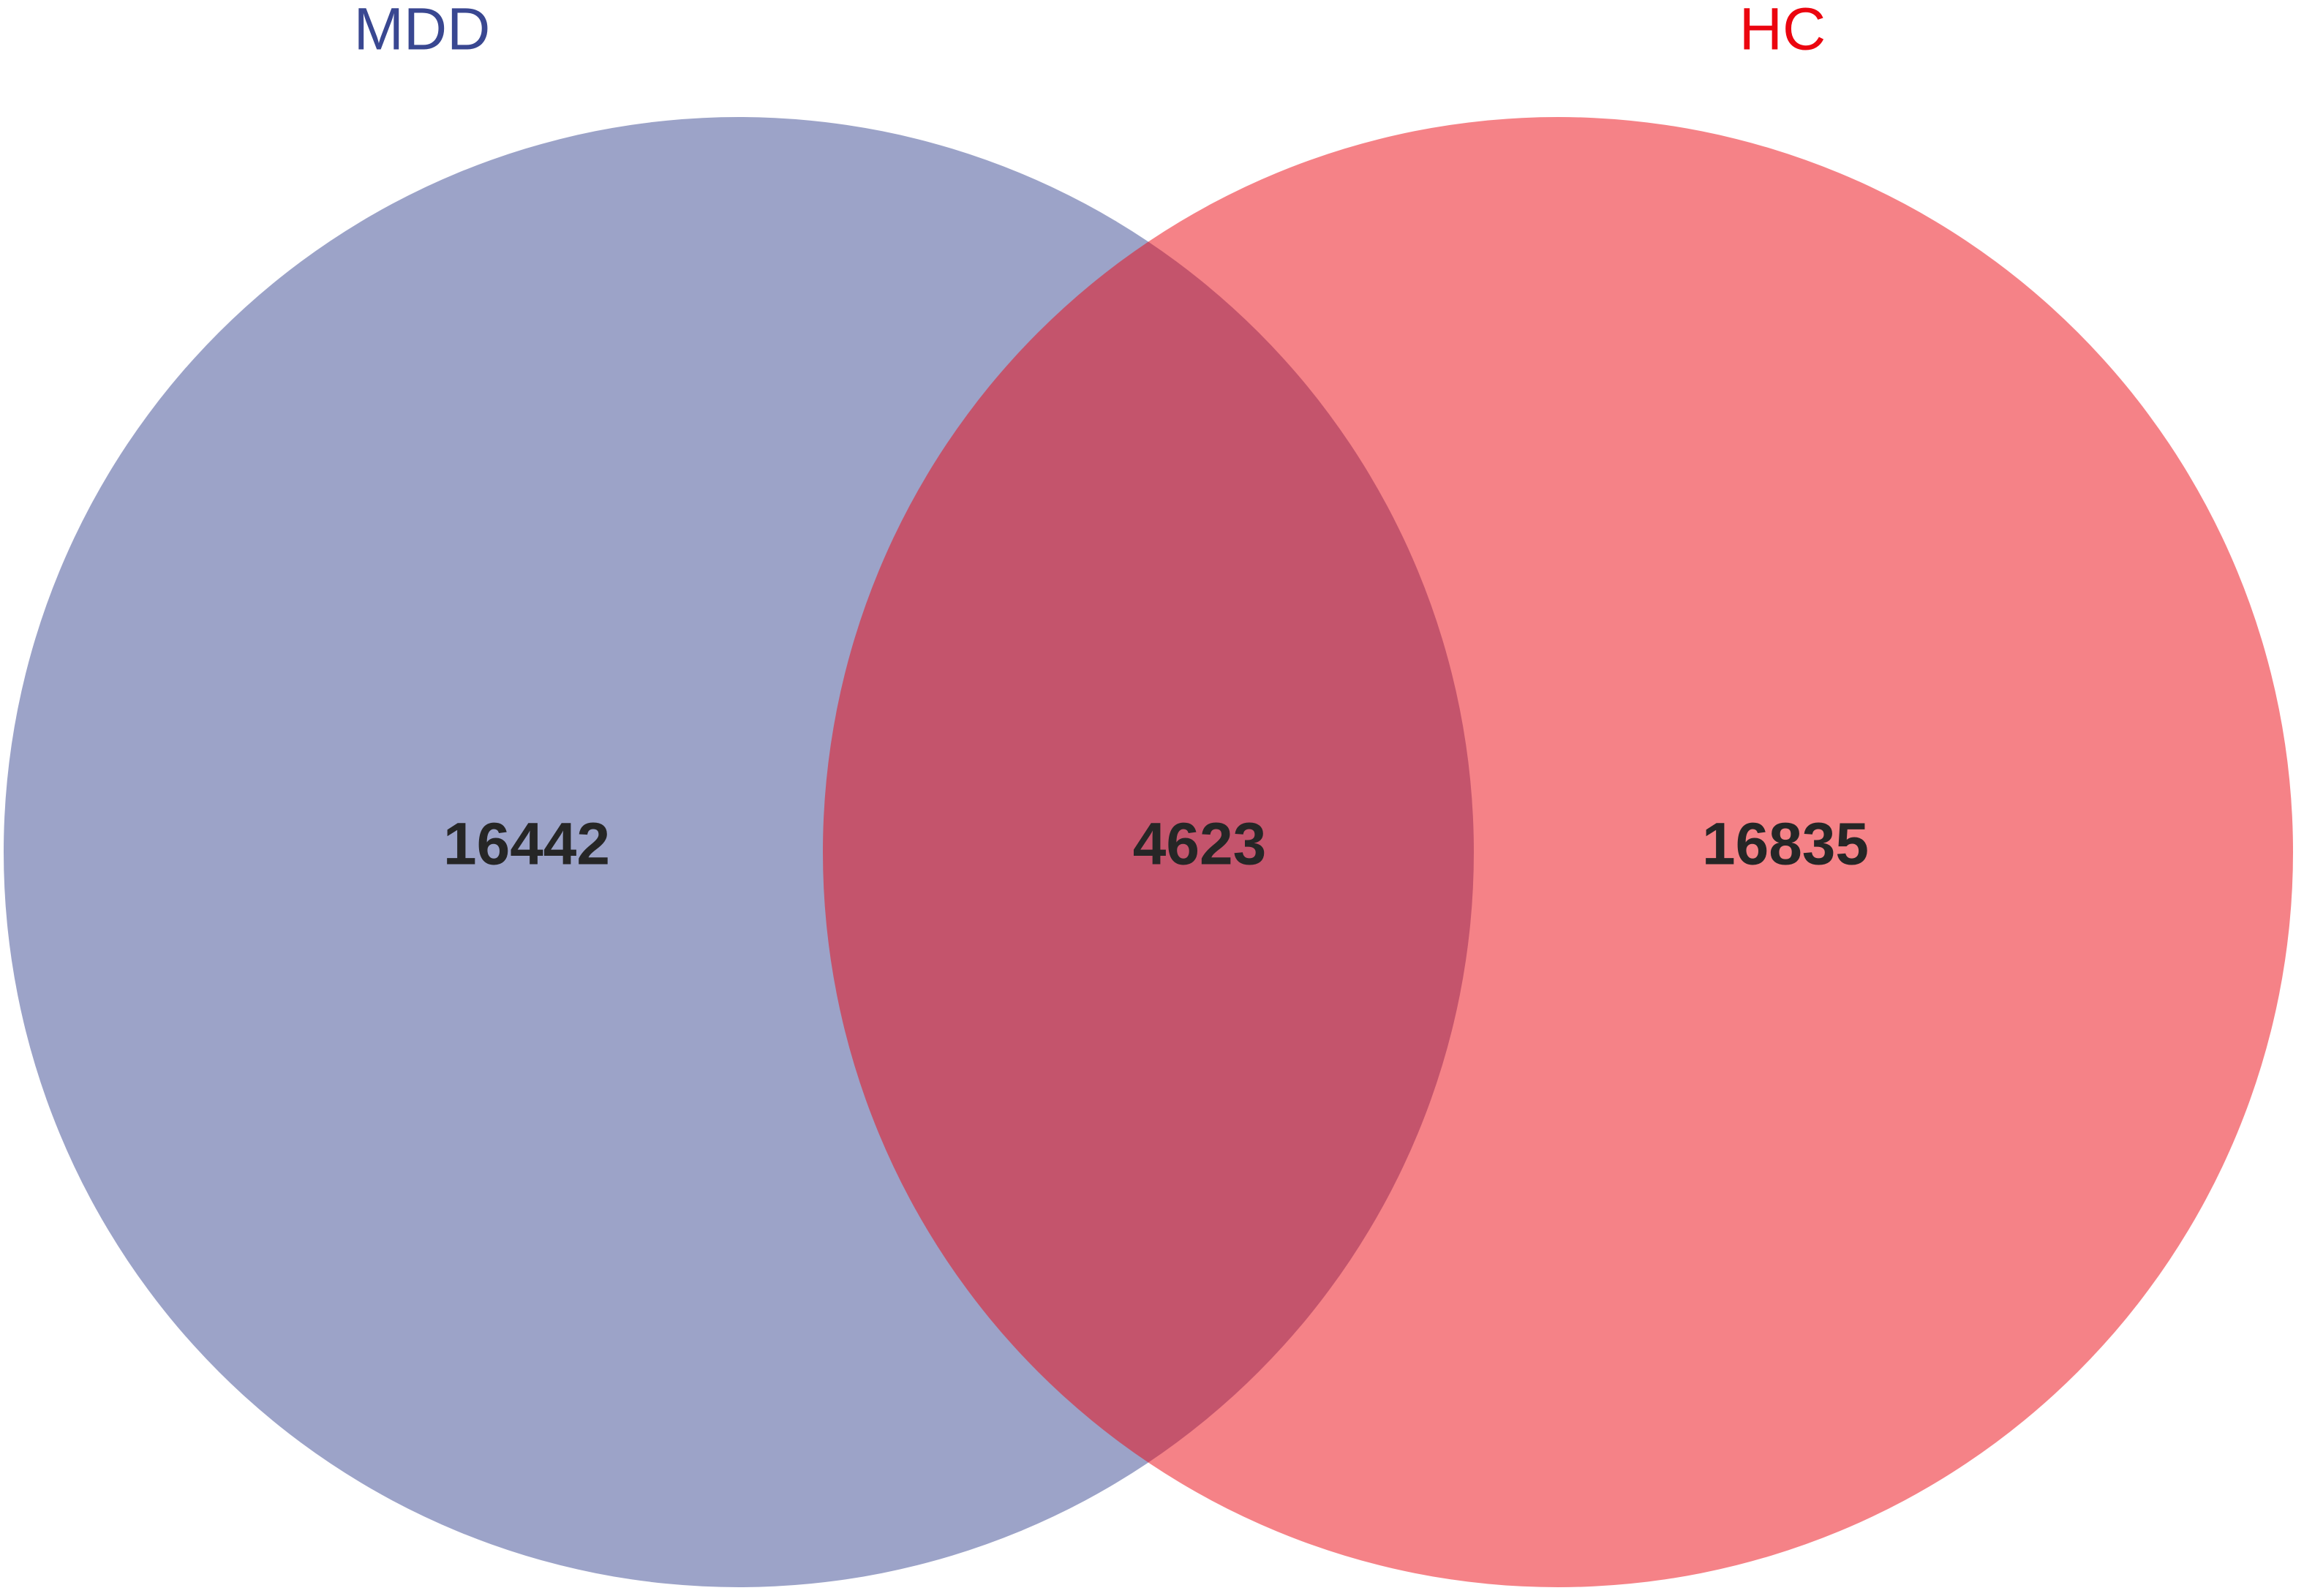 The height and width of the screenshot is (1596, 2304). I want to click on region-count: 4623, so click(1199, 844).